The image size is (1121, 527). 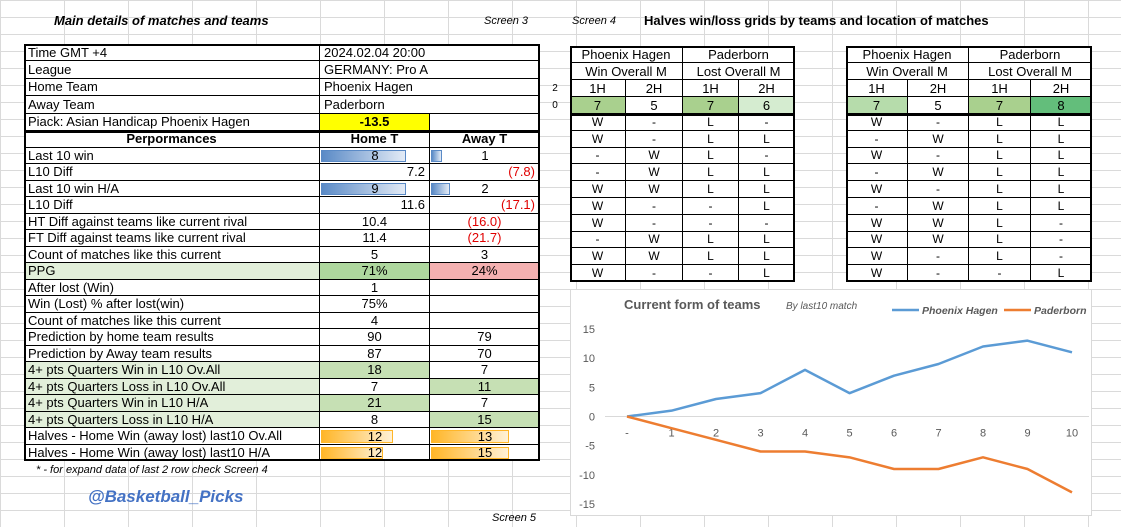 I want to click on perf-value: 11.4, so click(x=375, y=238).